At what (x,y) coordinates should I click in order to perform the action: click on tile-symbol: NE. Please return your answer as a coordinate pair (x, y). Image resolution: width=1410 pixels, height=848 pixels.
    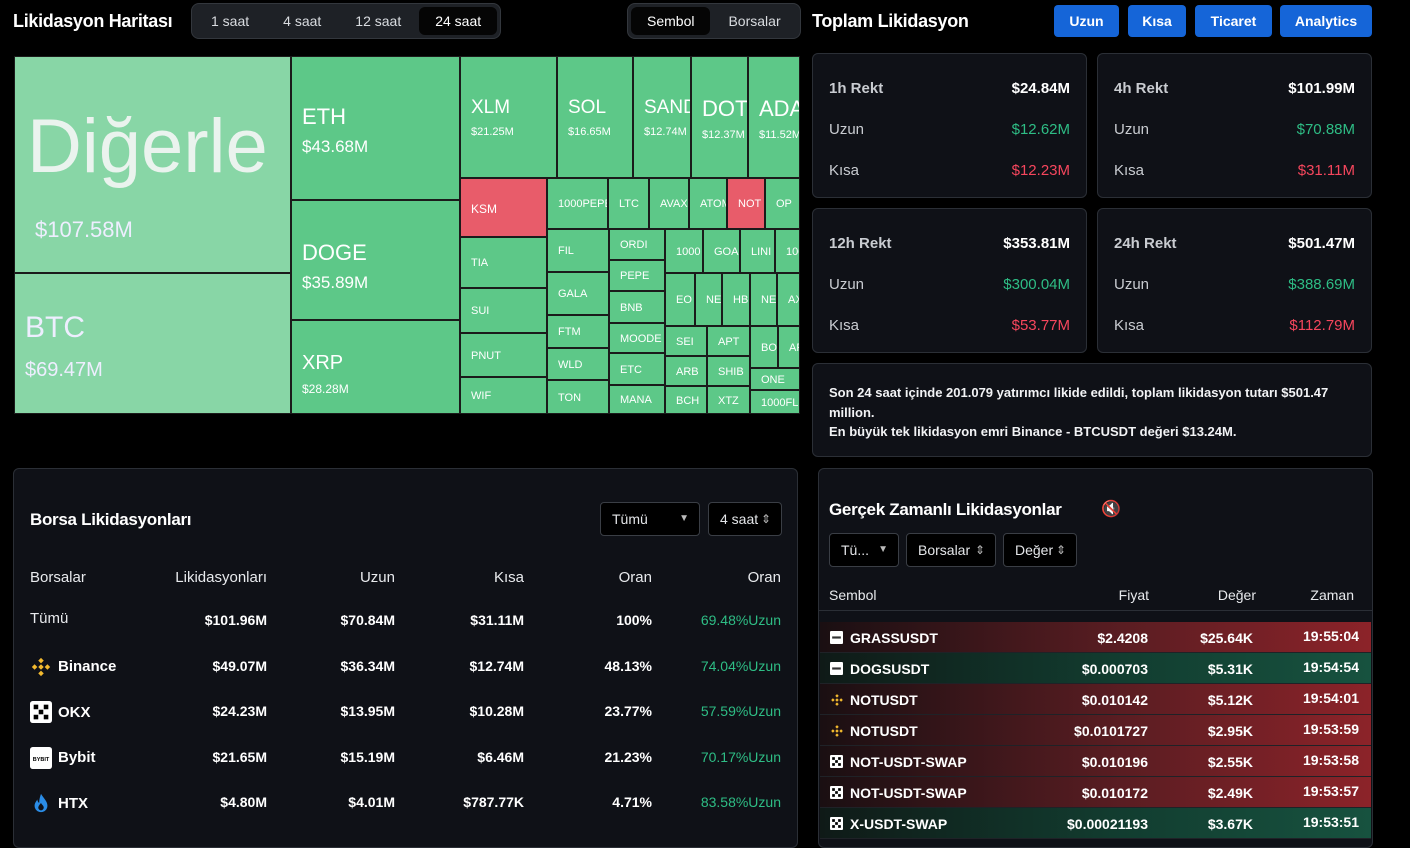
    Looking at the image, I should click on (769, 300).